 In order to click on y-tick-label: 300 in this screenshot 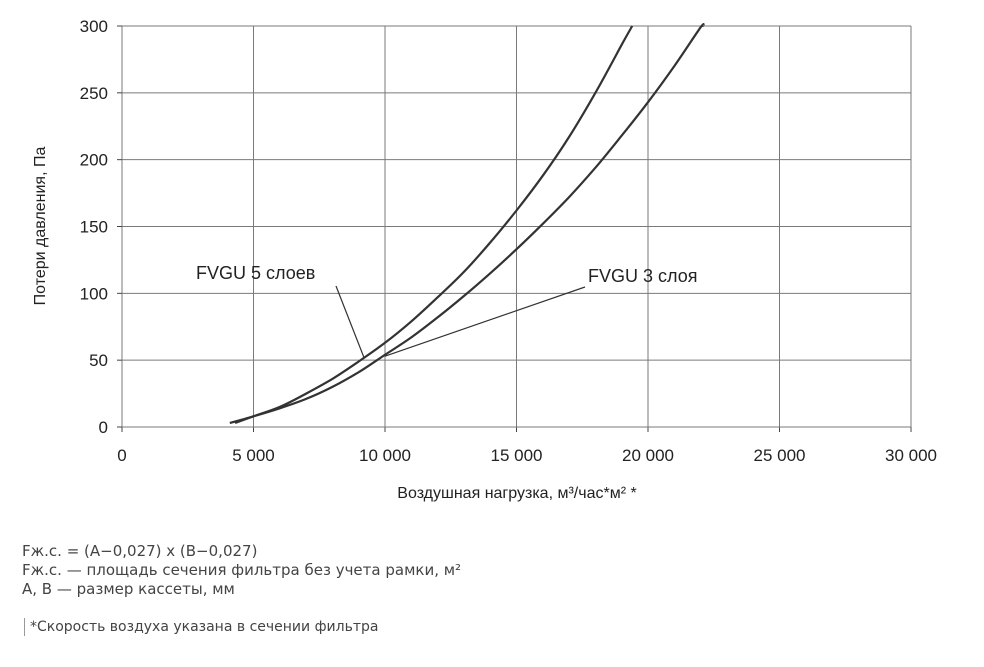, I will do `click(94, 26)`.